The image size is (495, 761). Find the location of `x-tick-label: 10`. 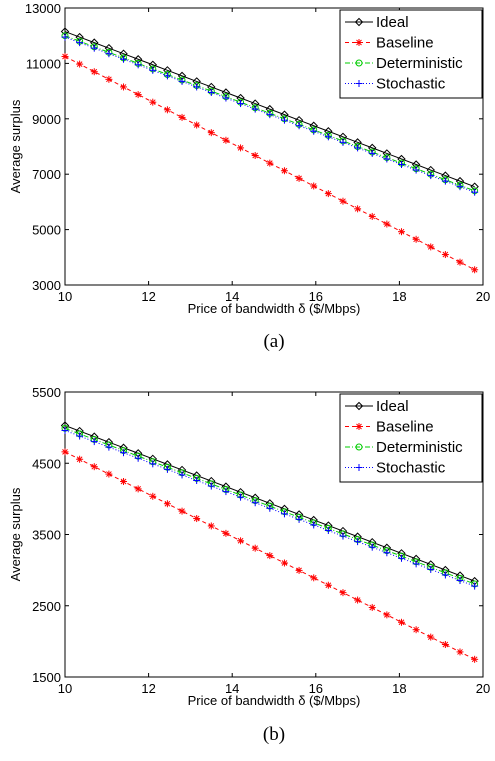

x-tick-label: 10 is located at coordinates (65, 688).